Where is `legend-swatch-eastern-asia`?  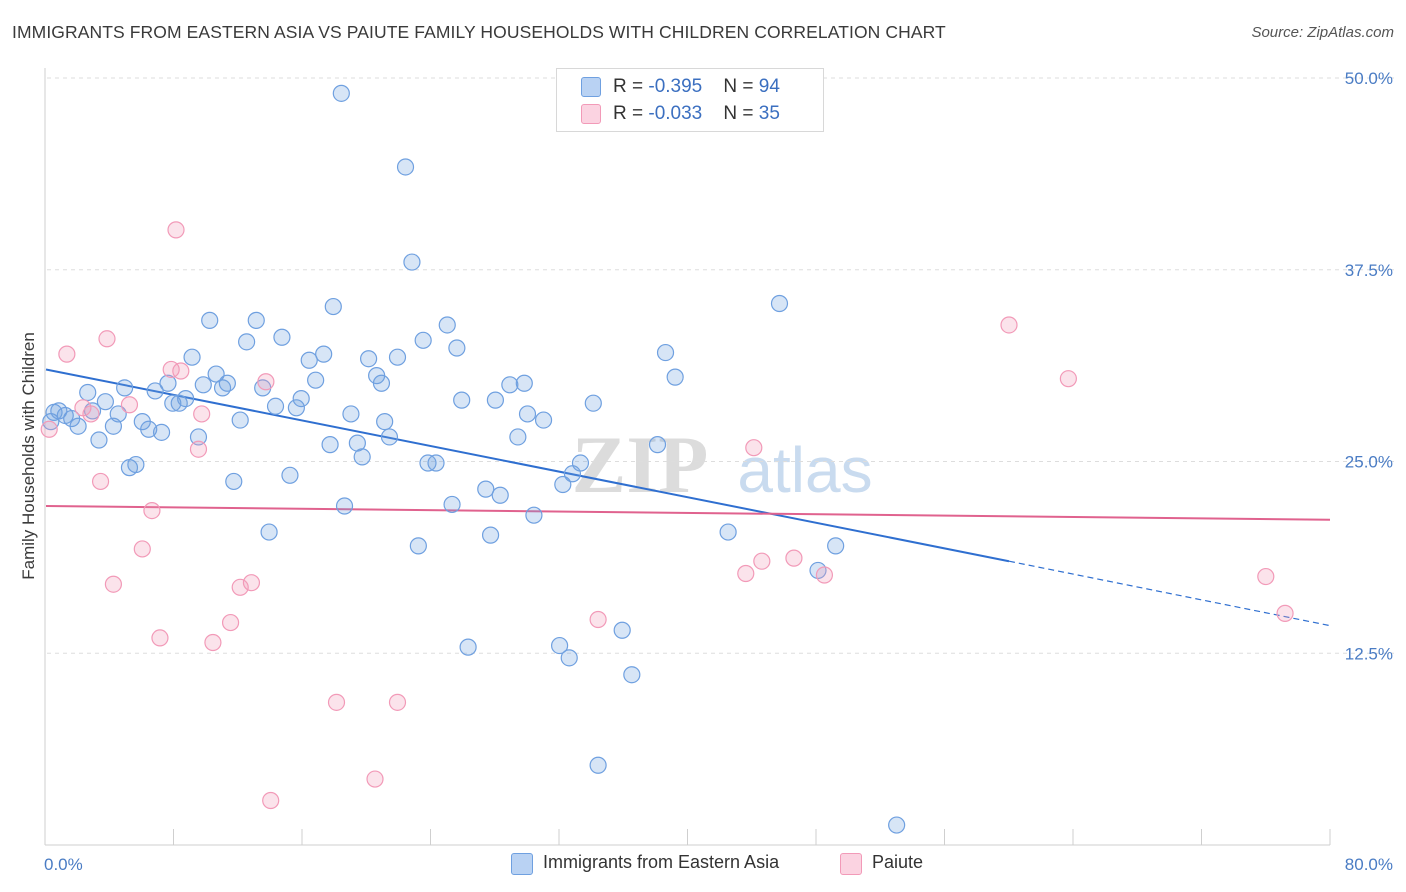 legend-swatch-eastern-asia is located at coordinates (591, 87).